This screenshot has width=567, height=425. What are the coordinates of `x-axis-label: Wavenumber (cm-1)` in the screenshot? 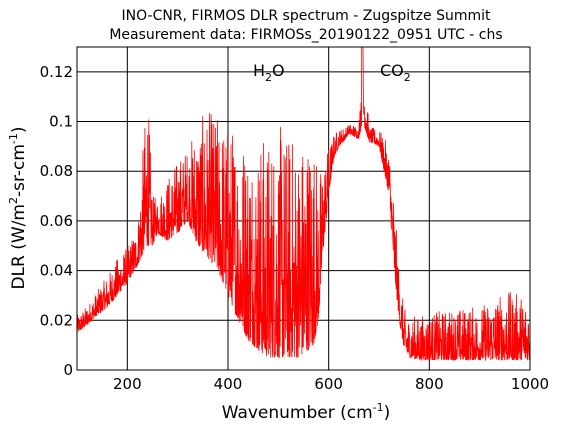 It's located at (306, 412).